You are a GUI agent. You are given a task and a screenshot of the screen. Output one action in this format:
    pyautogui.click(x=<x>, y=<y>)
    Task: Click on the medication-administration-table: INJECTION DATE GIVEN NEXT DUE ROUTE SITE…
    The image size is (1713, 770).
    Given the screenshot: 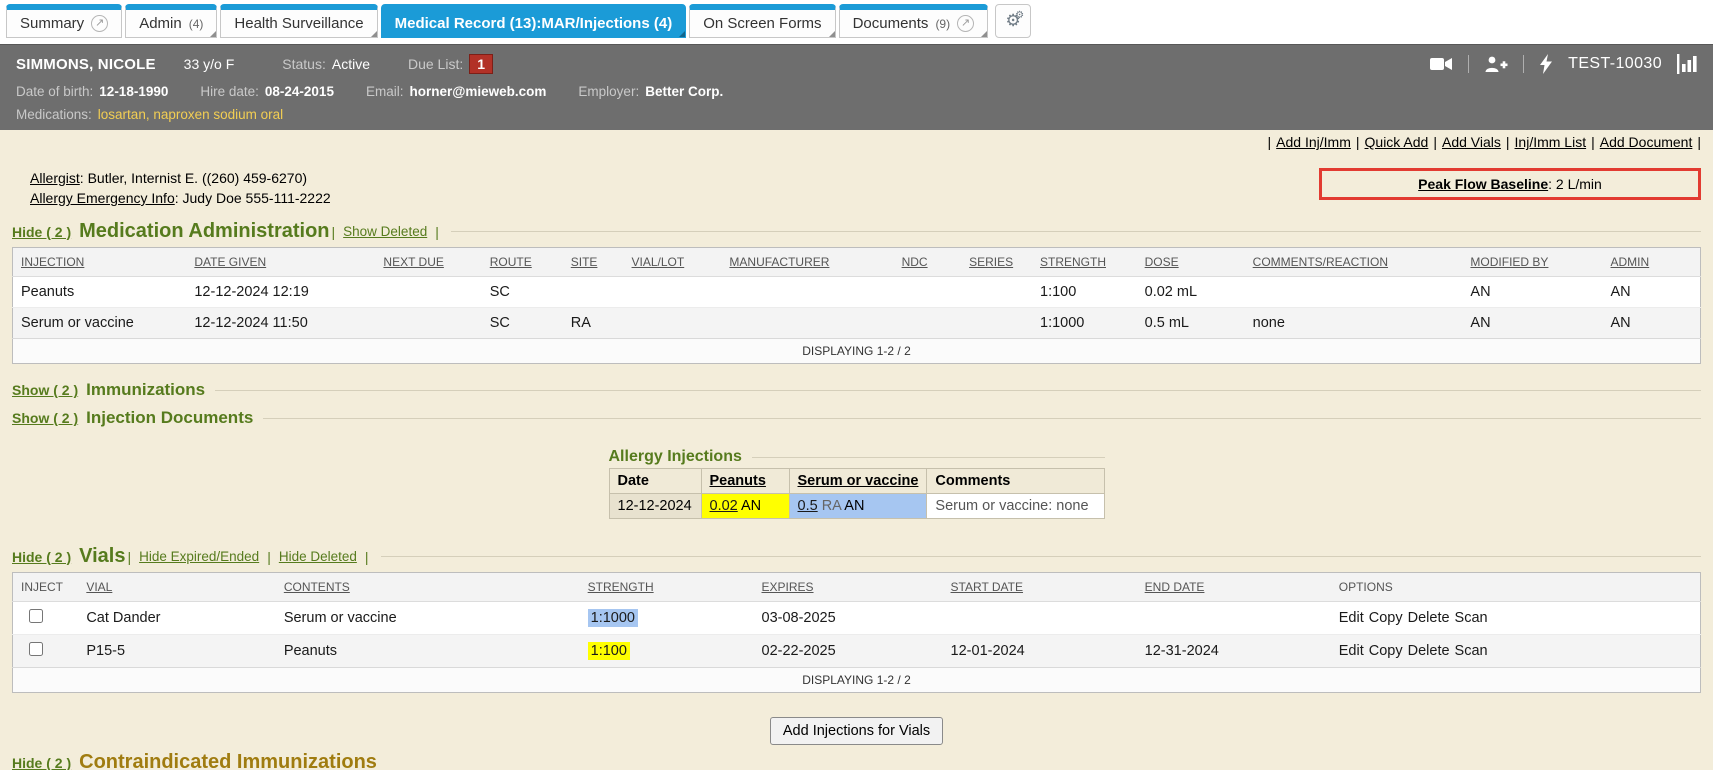 What is the action you would take?
    pyautogui.click(x=856, y=305)
    